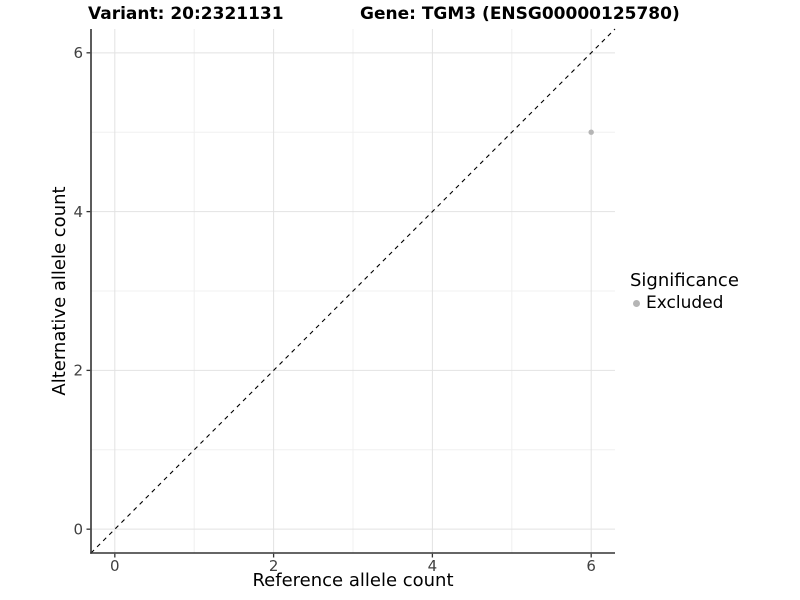 The width and height of the screenshot is (800, 600). What do you see at coordinates (520, 14) in the screenshot?
I see `gene-title: Gene: TGM3 (ENSG00000125780)` at bounding box center [520, 14].